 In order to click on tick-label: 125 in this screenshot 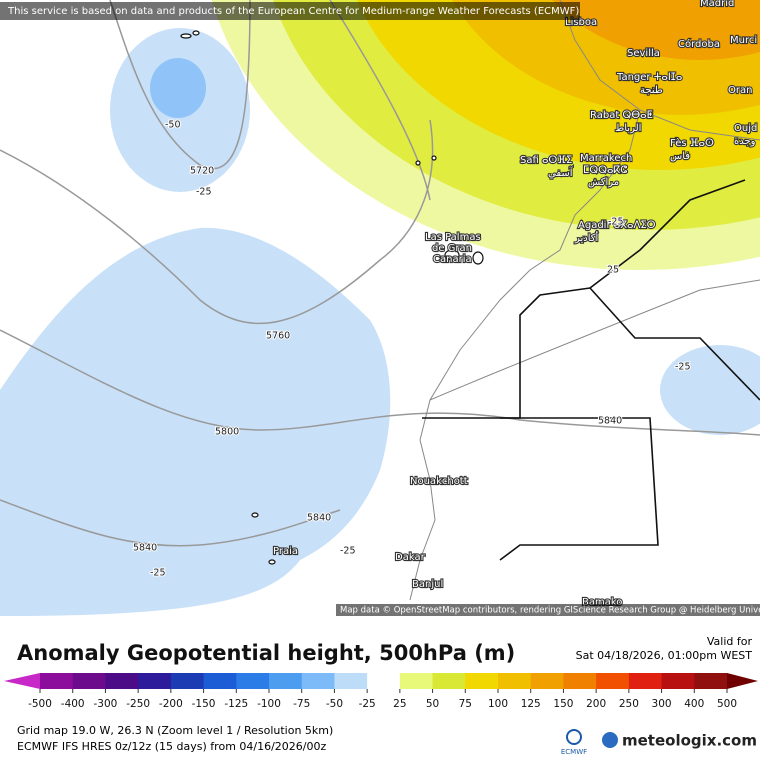, I will do `click(531, 704)`.